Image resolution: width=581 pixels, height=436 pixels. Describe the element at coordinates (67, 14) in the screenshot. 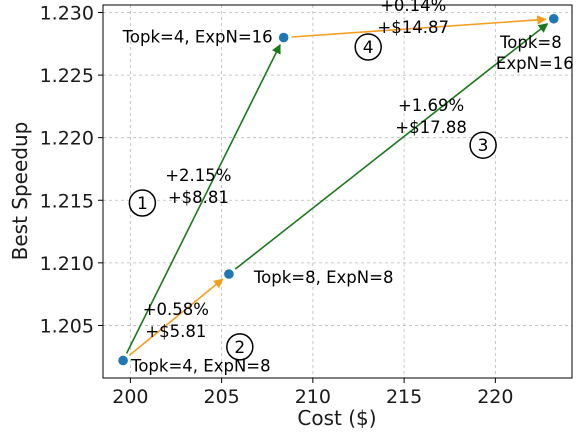

I see `y-tick-label: 1.230` at that location.